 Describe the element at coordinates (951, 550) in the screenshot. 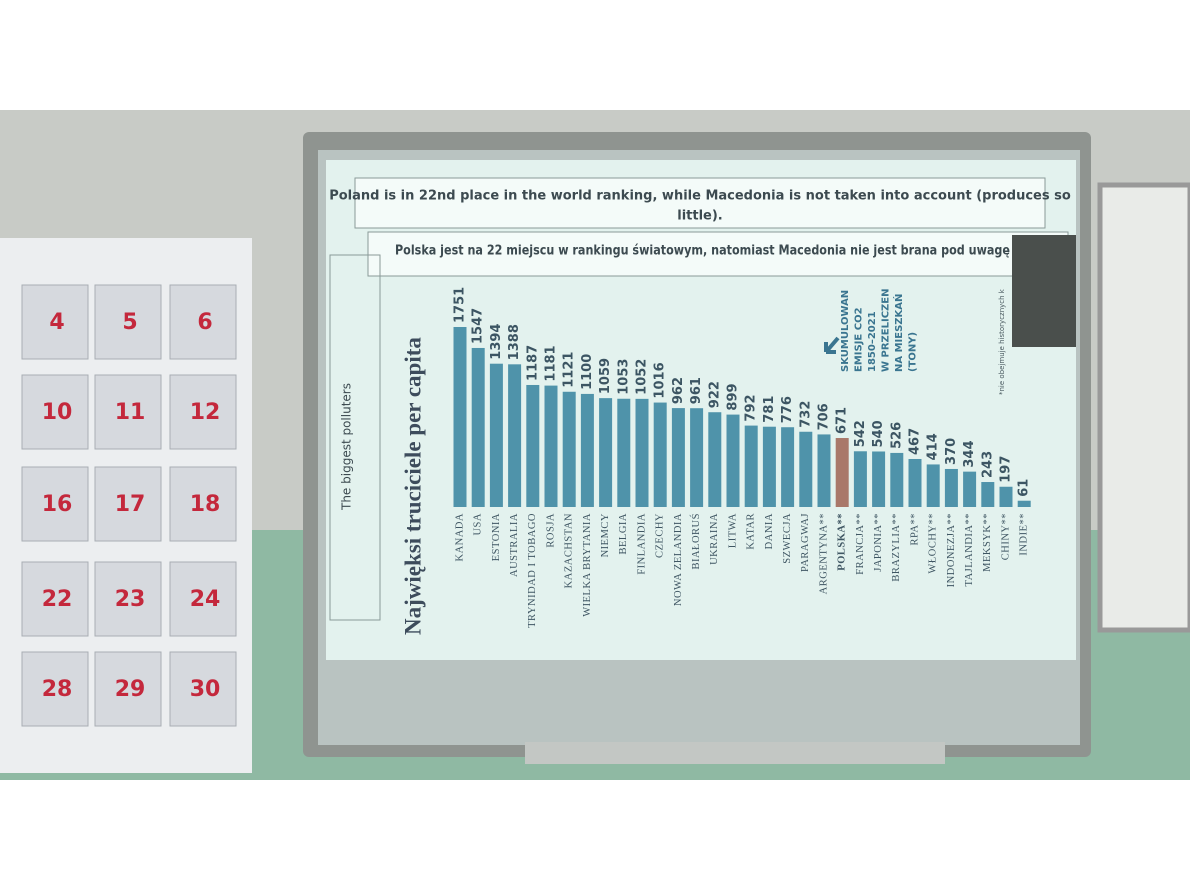

I see `x-tick-label: INDONEZJA**` at that location.